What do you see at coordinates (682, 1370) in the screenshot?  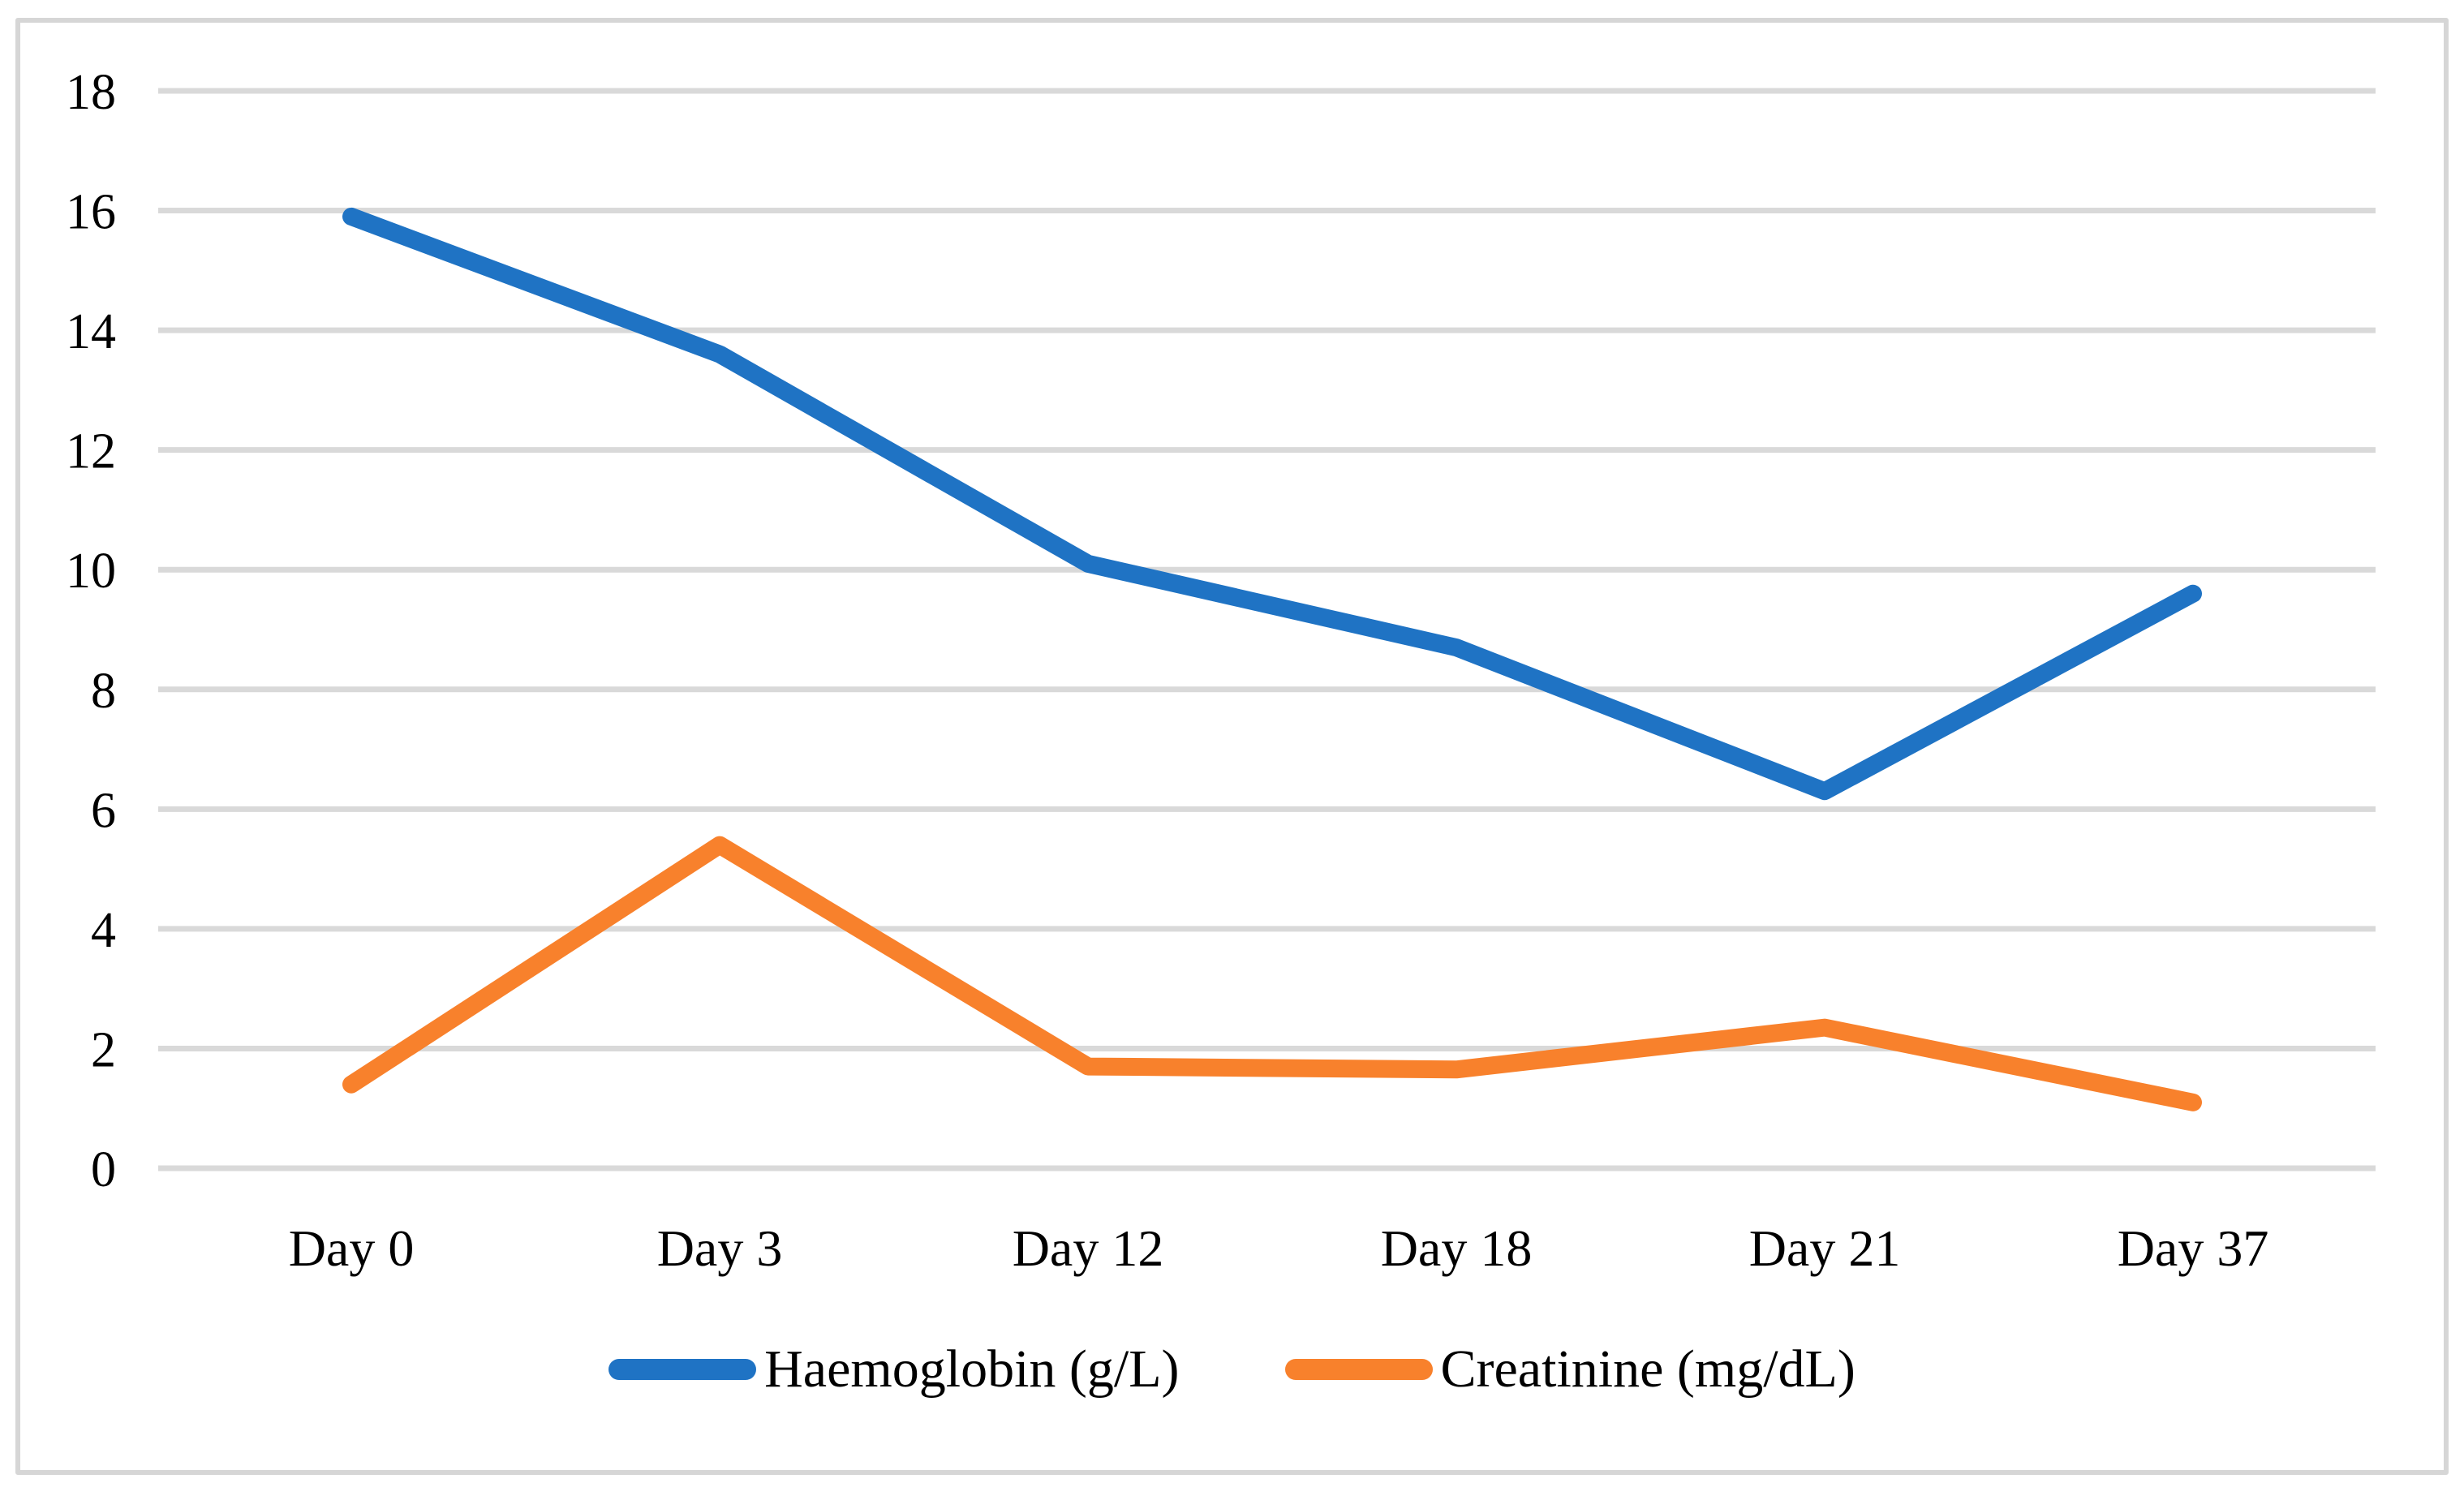 I see `haemoglobin-line-swatch` at bounding box center [682, 1370].